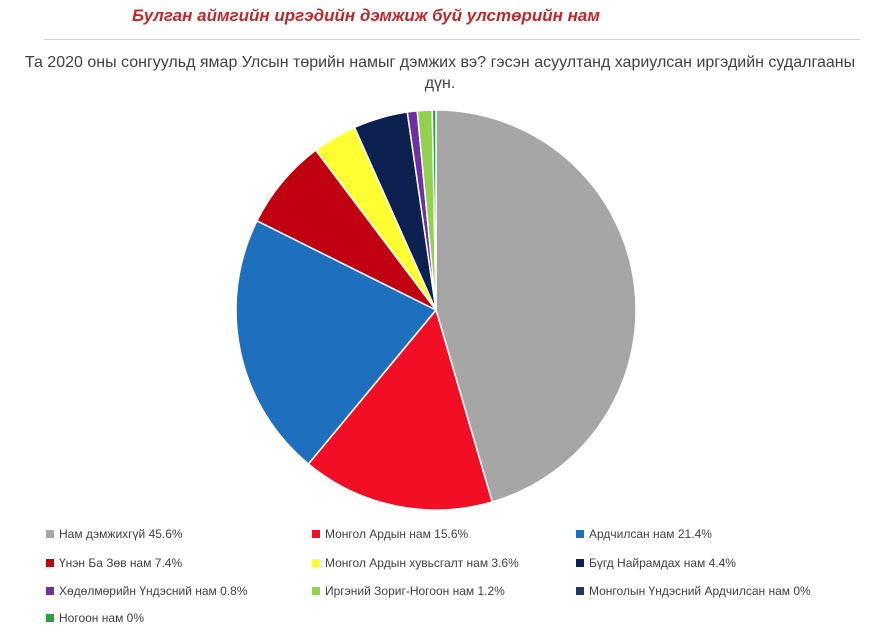 The height and width of the screenshot is (642, 873). Describe the element at coordinates (422, 563) in the screenshot. I see `legend-label: Монгол Ардын хувьсгалт нам 3.6%` at that location.